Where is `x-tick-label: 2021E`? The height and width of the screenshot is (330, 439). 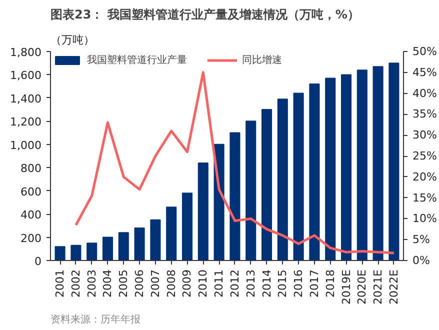 x-tick-label: 2021E is located at coordinates (378, 286).